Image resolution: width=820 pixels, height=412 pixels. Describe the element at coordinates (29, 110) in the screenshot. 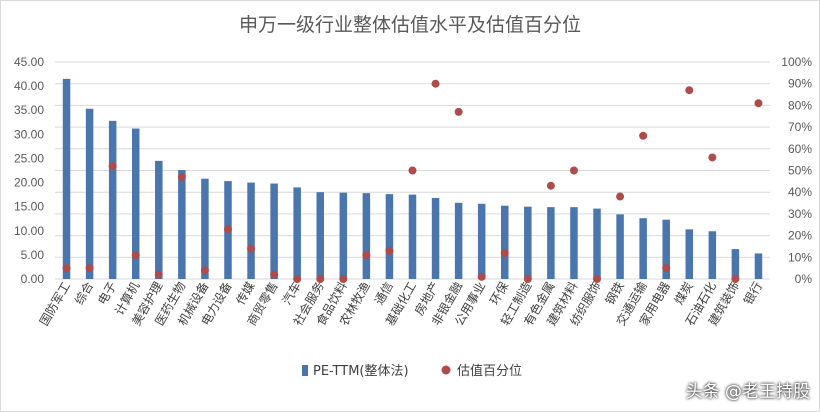

I see `y-left-tick-label: 35.00` at that location.